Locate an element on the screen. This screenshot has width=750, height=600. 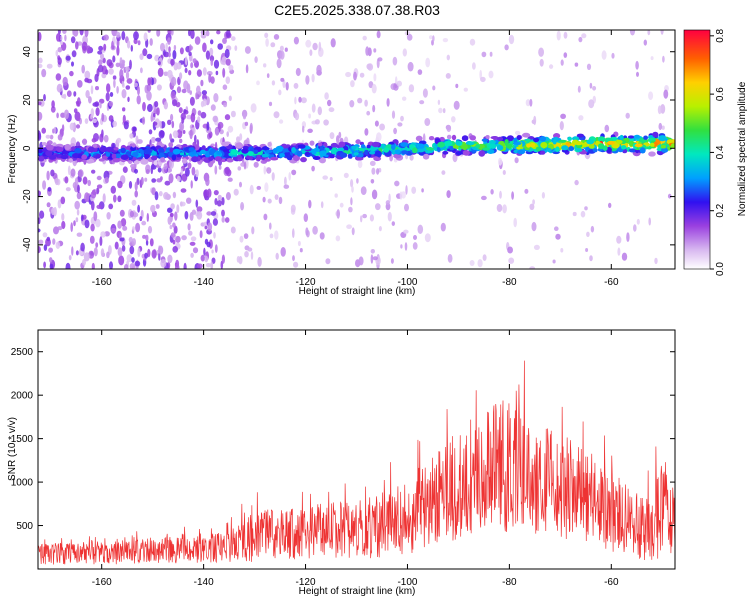
spectrogram-y-tick-label: 40 is located at coordinates (27, 52).